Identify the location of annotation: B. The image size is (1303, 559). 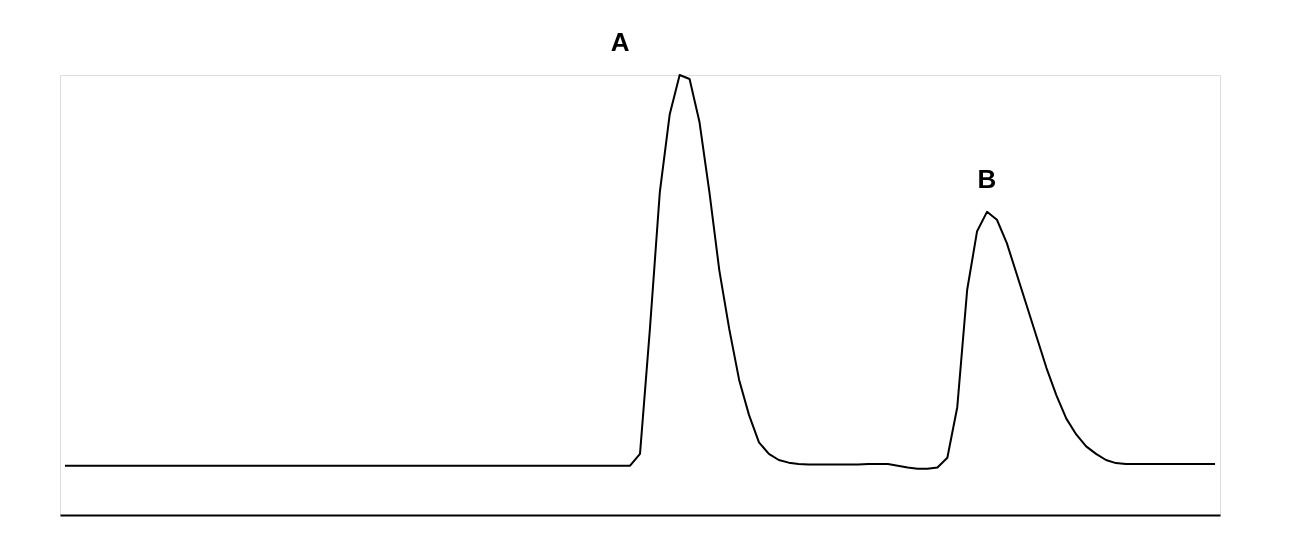
(987, 178).